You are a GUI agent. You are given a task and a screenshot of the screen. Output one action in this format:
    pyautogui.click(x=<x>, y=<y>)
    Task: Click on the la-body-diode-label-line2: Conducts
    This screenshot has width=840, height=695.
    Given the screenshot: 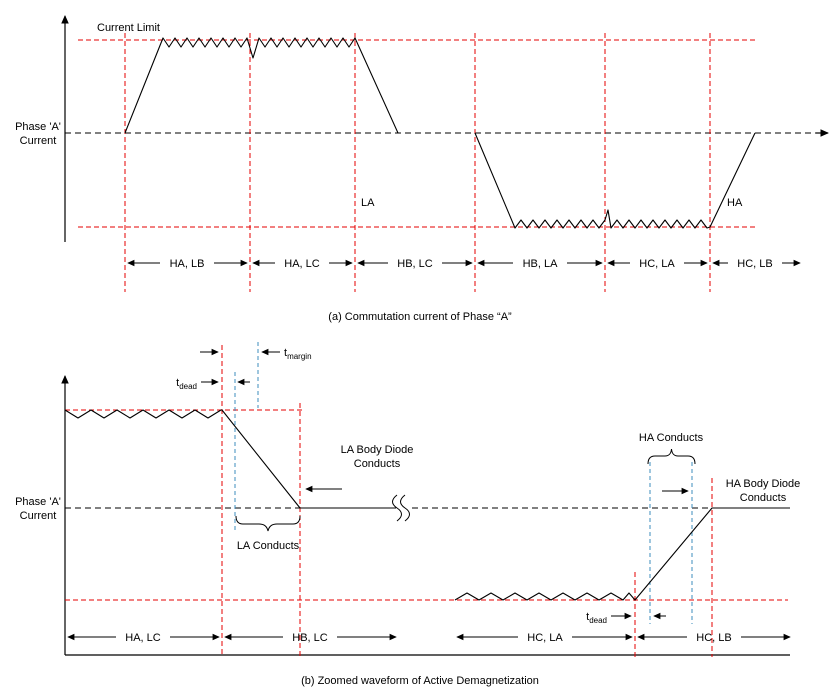 What is the action you would take?
    pyautogui.click(x=377, y=464)
    